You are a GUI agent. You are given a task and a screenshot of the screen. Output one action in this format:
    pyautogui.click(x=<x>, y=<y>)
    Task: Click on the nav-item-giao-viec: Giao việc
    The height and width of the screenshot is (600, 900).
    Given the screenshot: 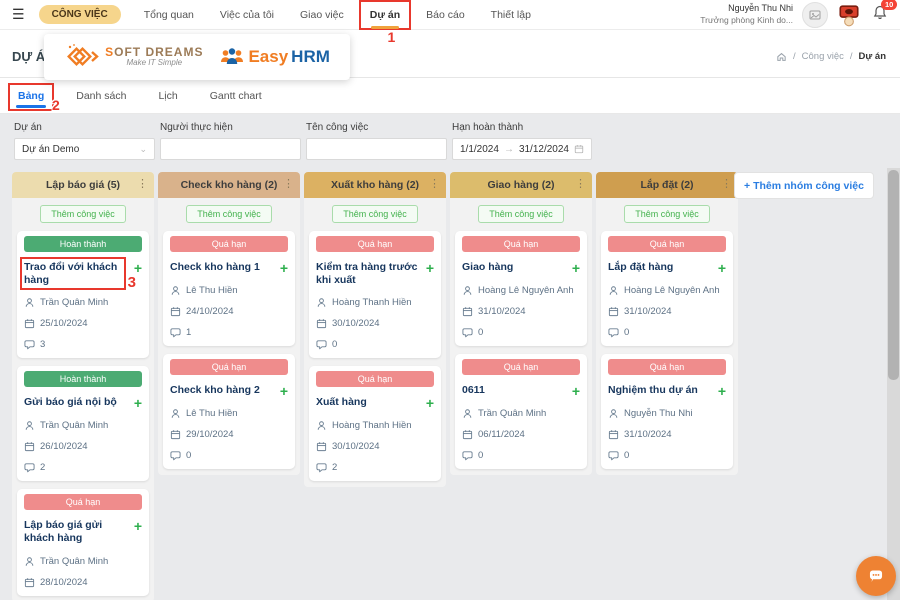 What is the action you would take?
    pyautogui.click(x=322, y=14)
    